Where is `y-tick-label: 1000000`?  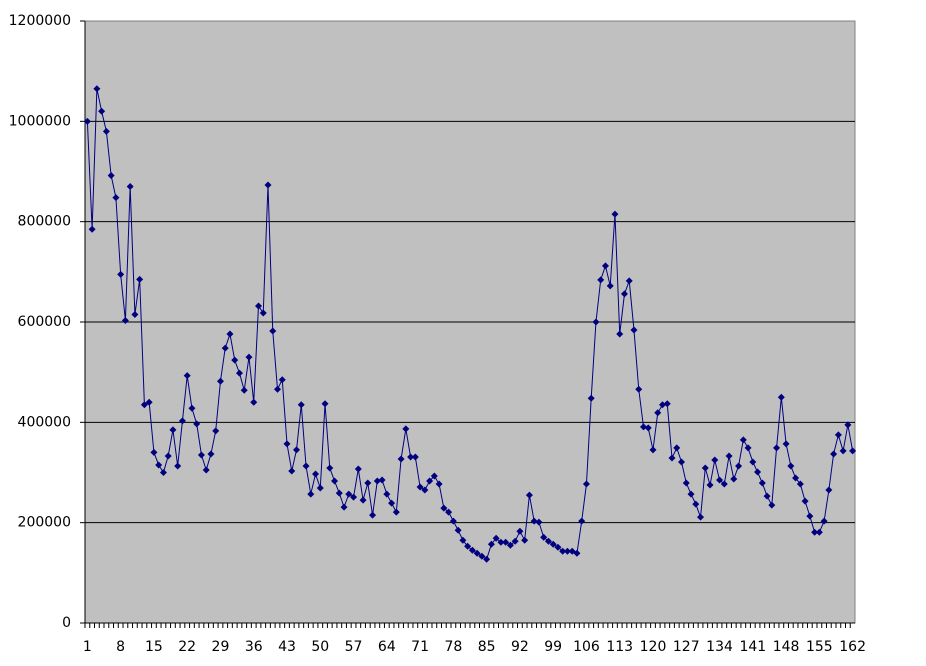 y-tick-label: 1000000 is located at coordinates (40, 121).